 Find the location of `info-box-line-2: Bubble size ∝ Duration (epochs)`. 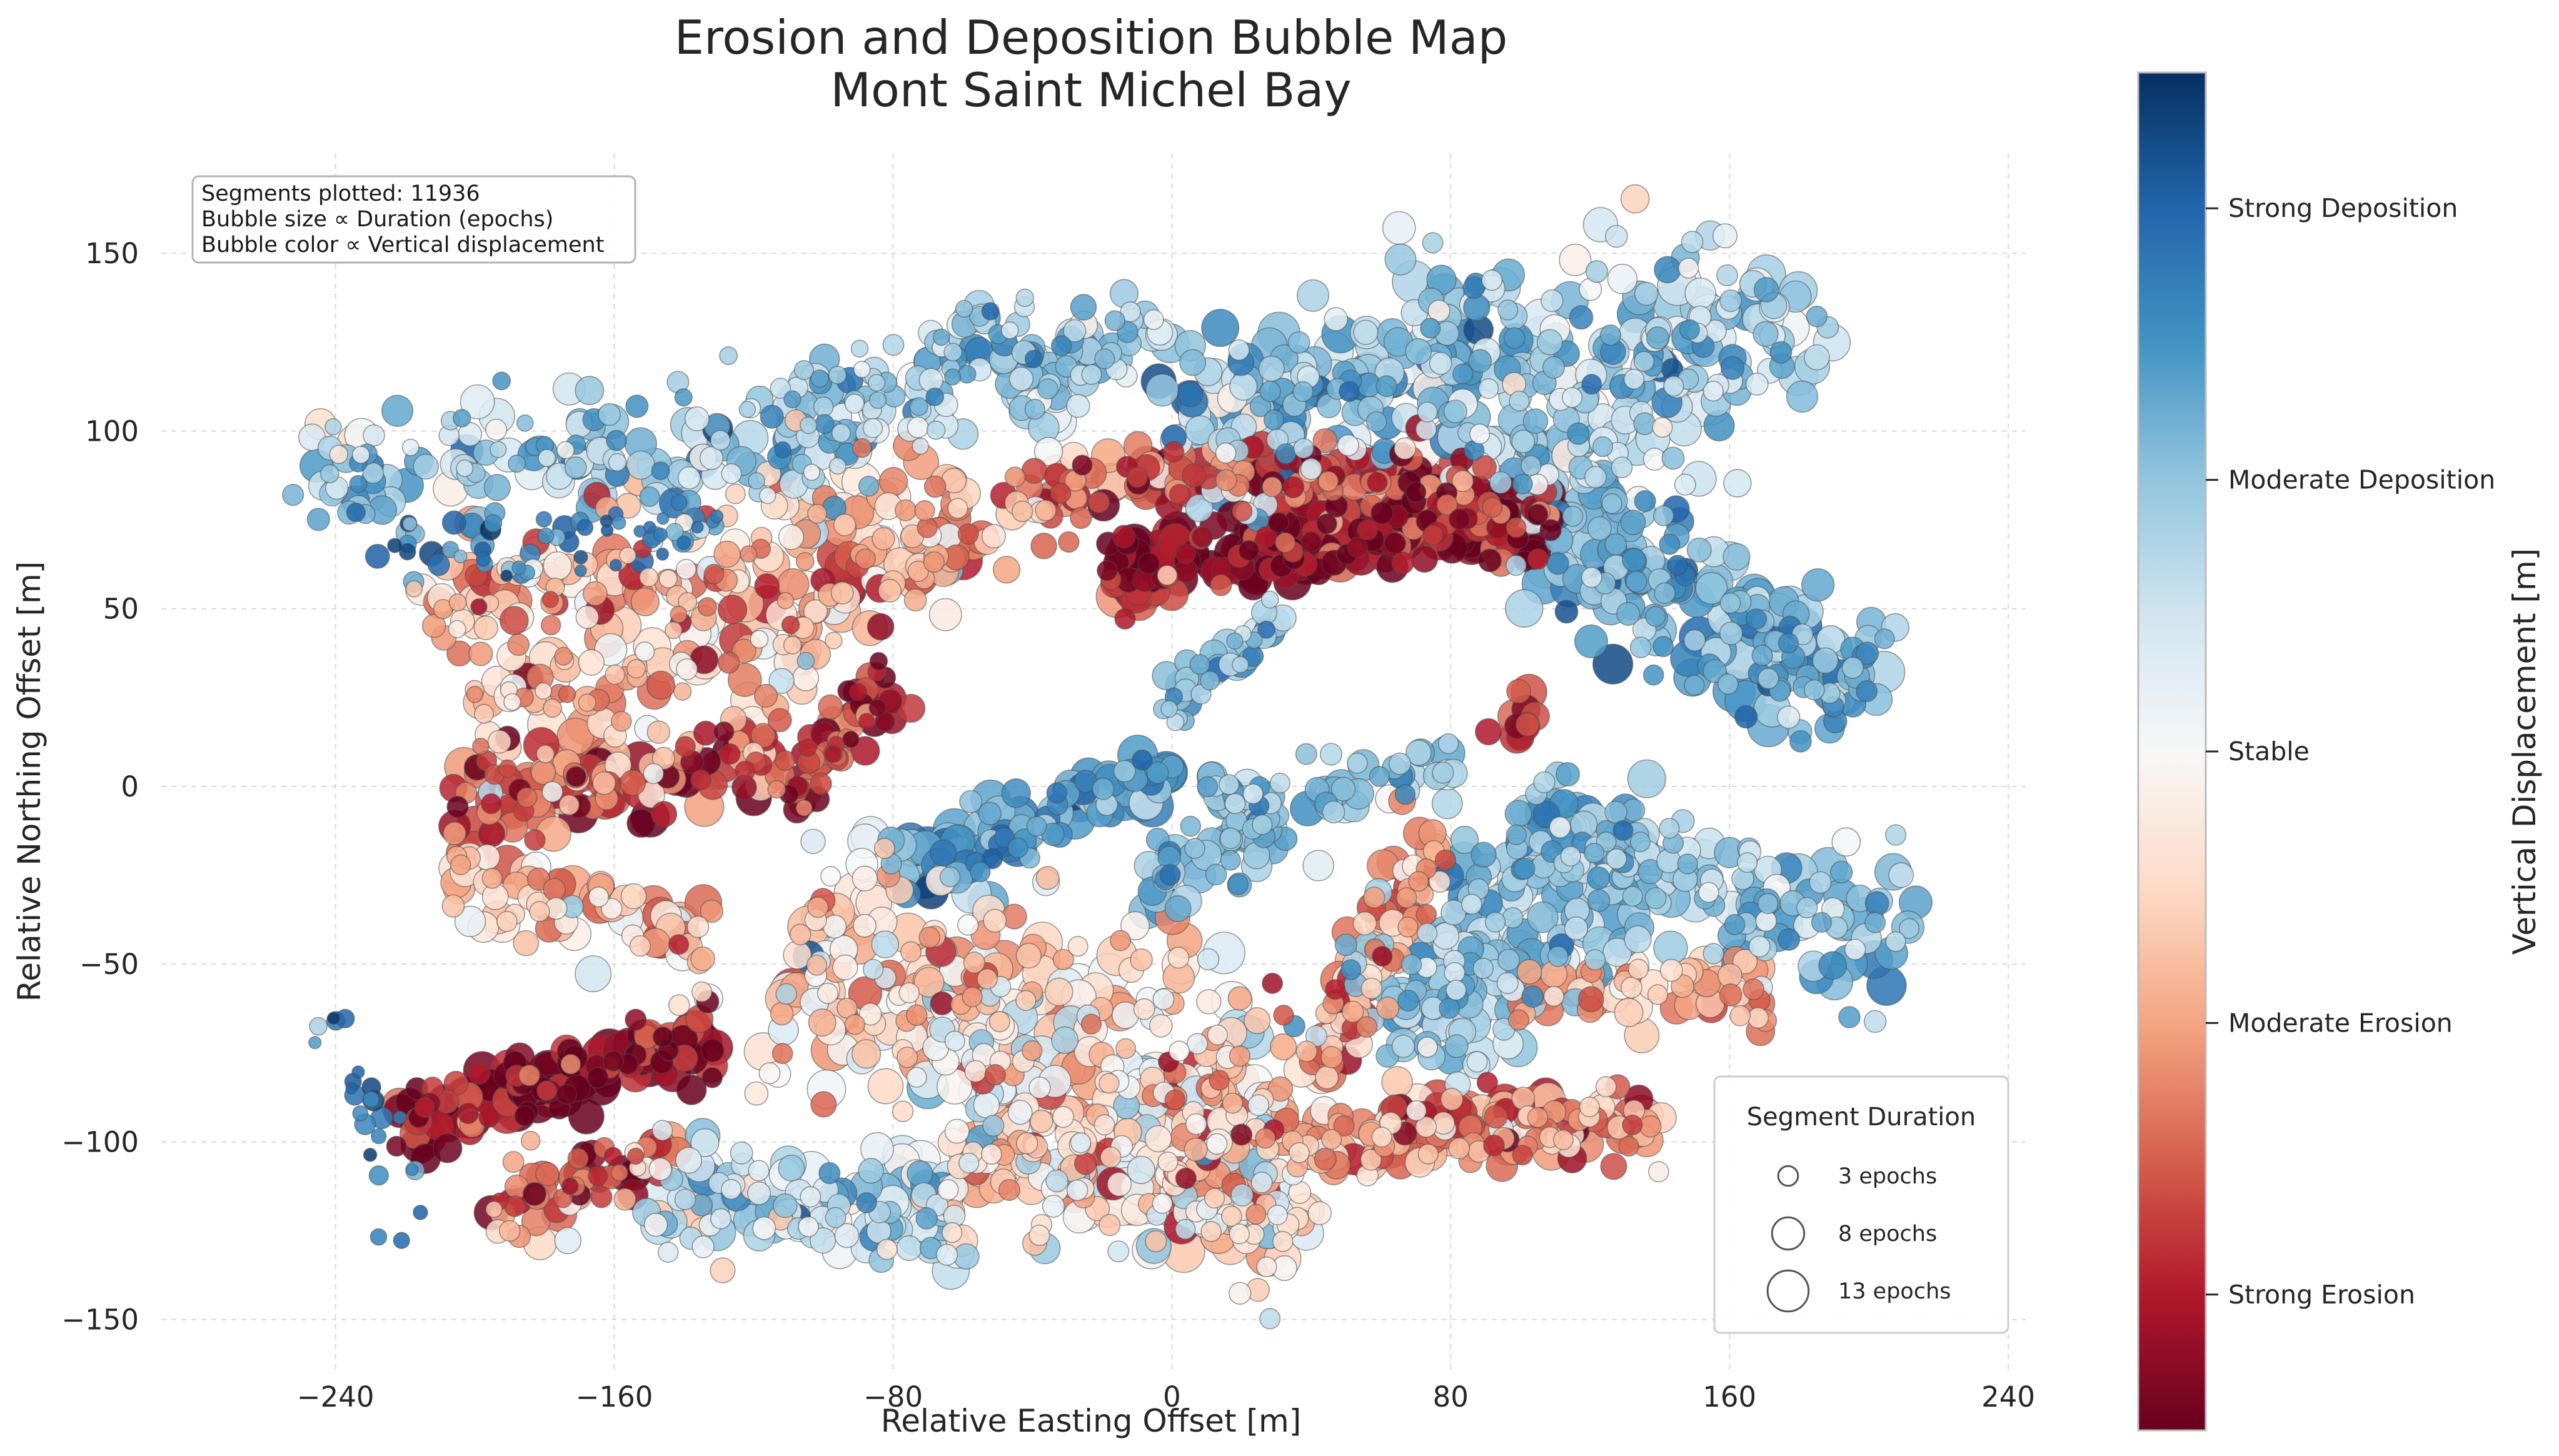

info-box-line-2: Bubble size ∝ Duration (epochs) is located at coordinates (377, 219).